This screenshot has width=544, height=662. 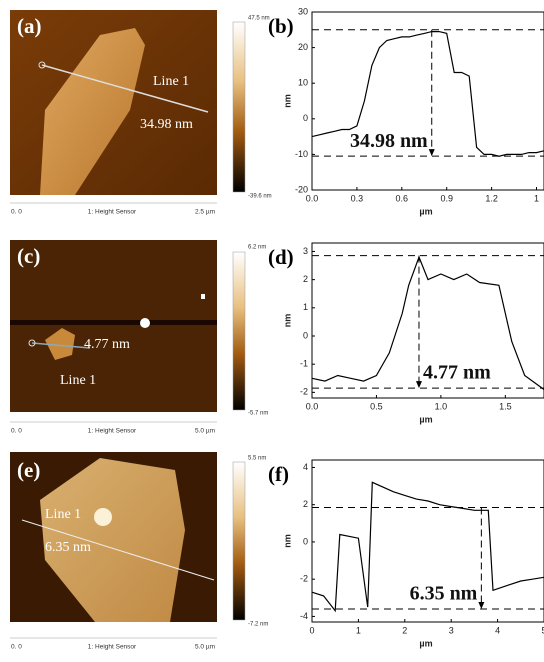 I want to click on y-tick-label: 1, so click(x=305, y=307).